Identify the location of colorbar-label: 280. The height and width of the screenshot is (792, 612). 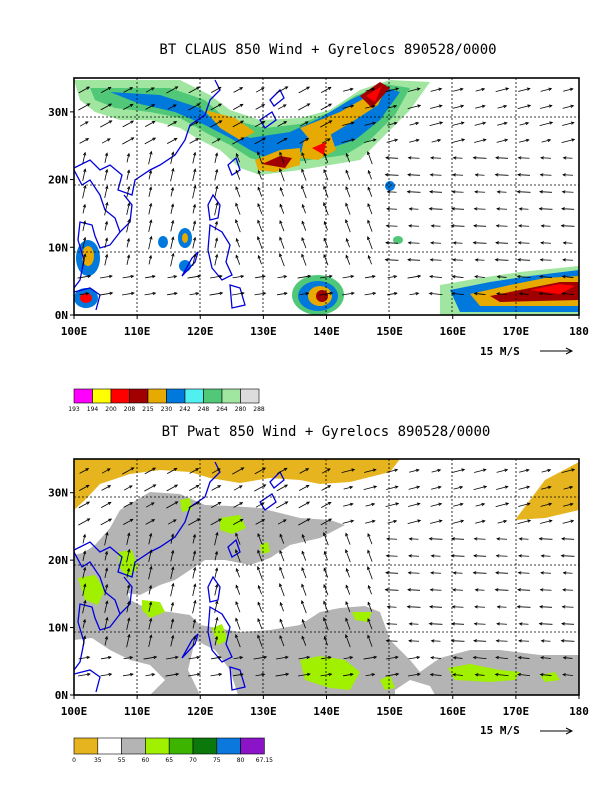
(241, 409).